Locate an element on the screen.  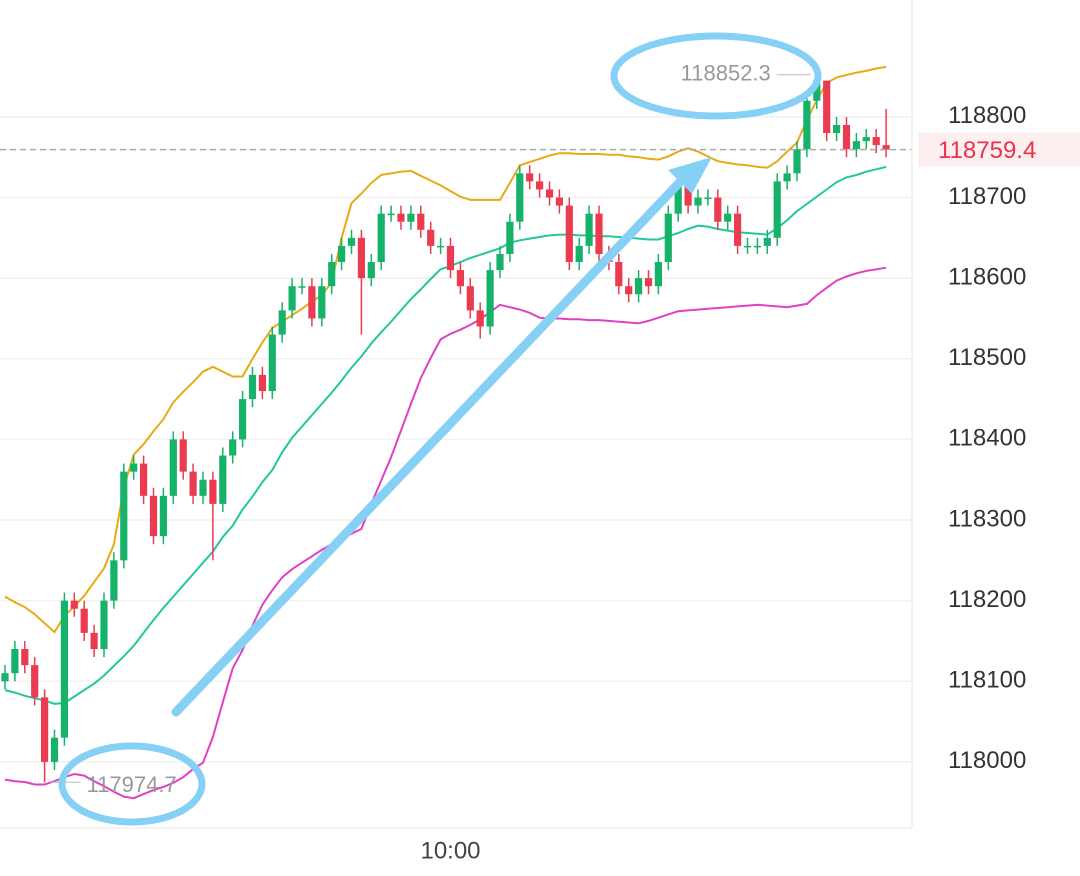
last-price-box is located at coordinates (999, 149).